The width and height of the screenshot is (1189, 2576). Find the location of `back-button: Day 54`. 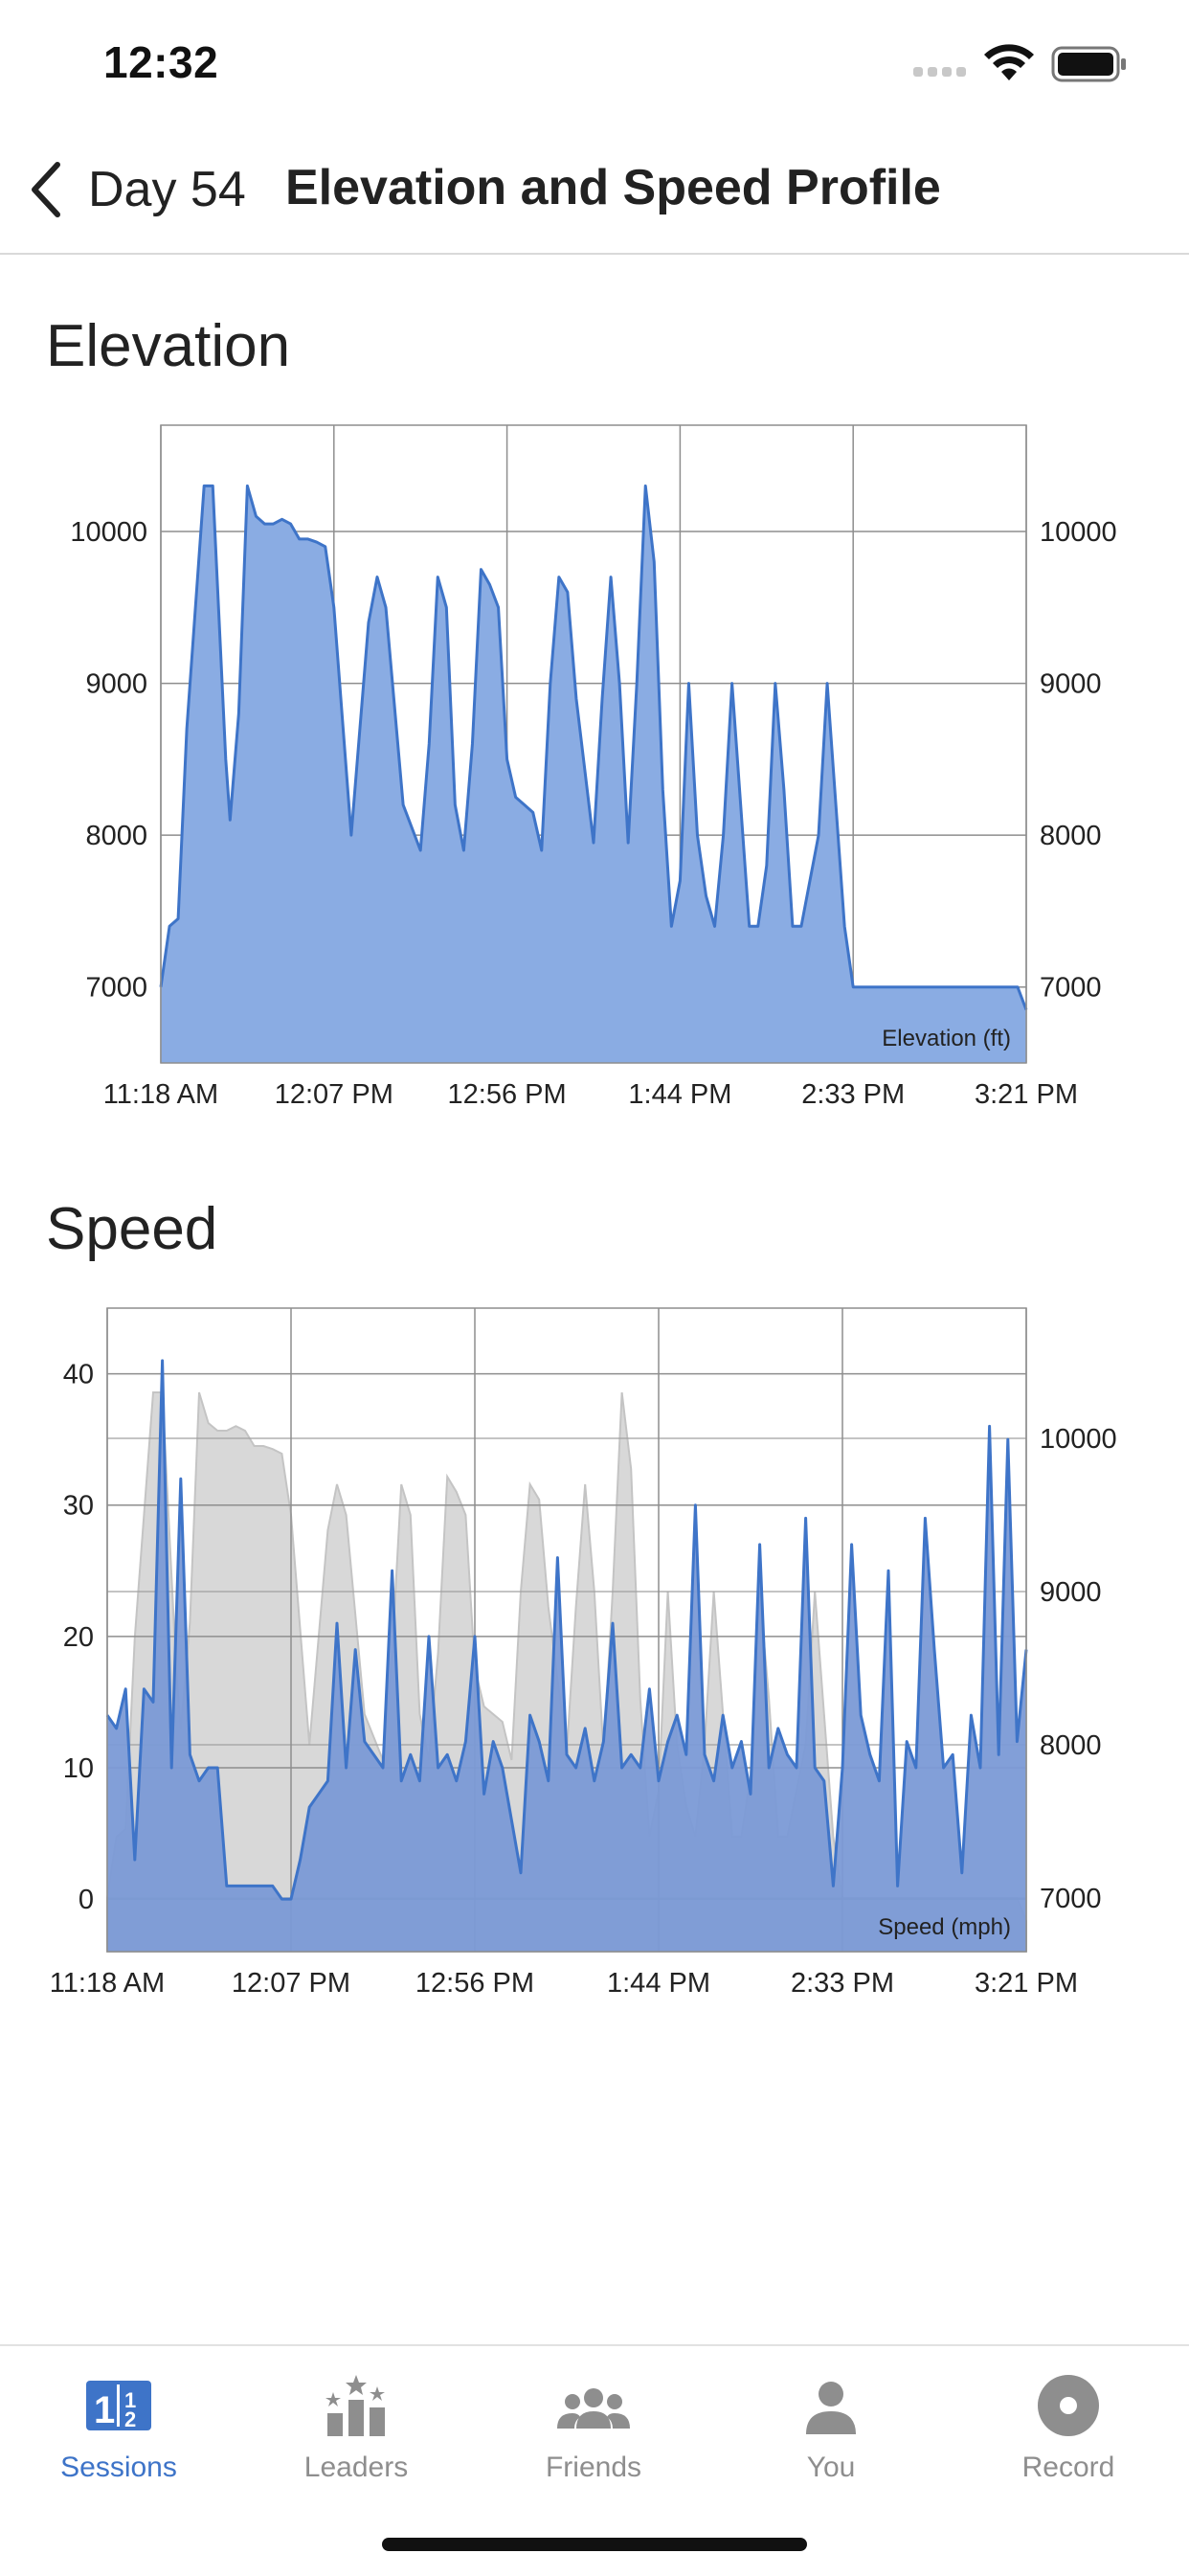

back-button: Day 54 is located at coordinates (137, 189).